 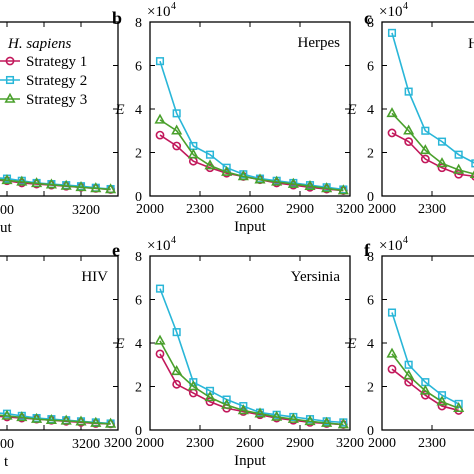 I want to click on panel-f-y-tick-label: 4, so click(x=370, y=344).